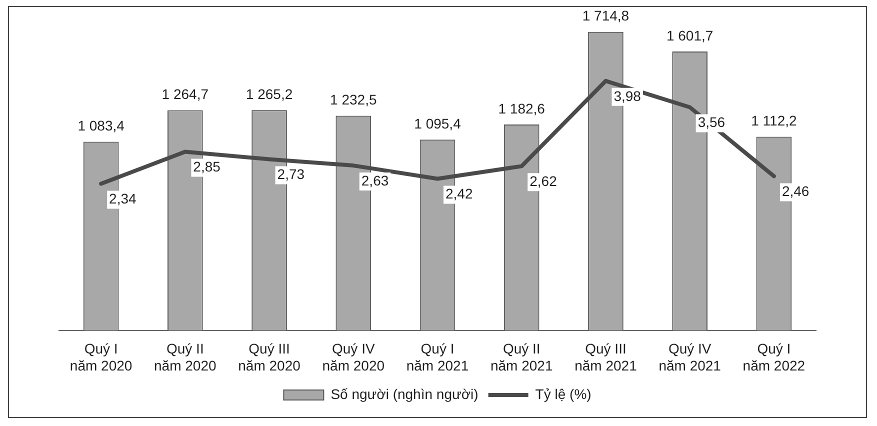 This screenshot has height=426, width=877. What do you see at coordinates (375, 180) in the screenshot?
I see `data-label: 2,63` at bounding box center [375, 180].